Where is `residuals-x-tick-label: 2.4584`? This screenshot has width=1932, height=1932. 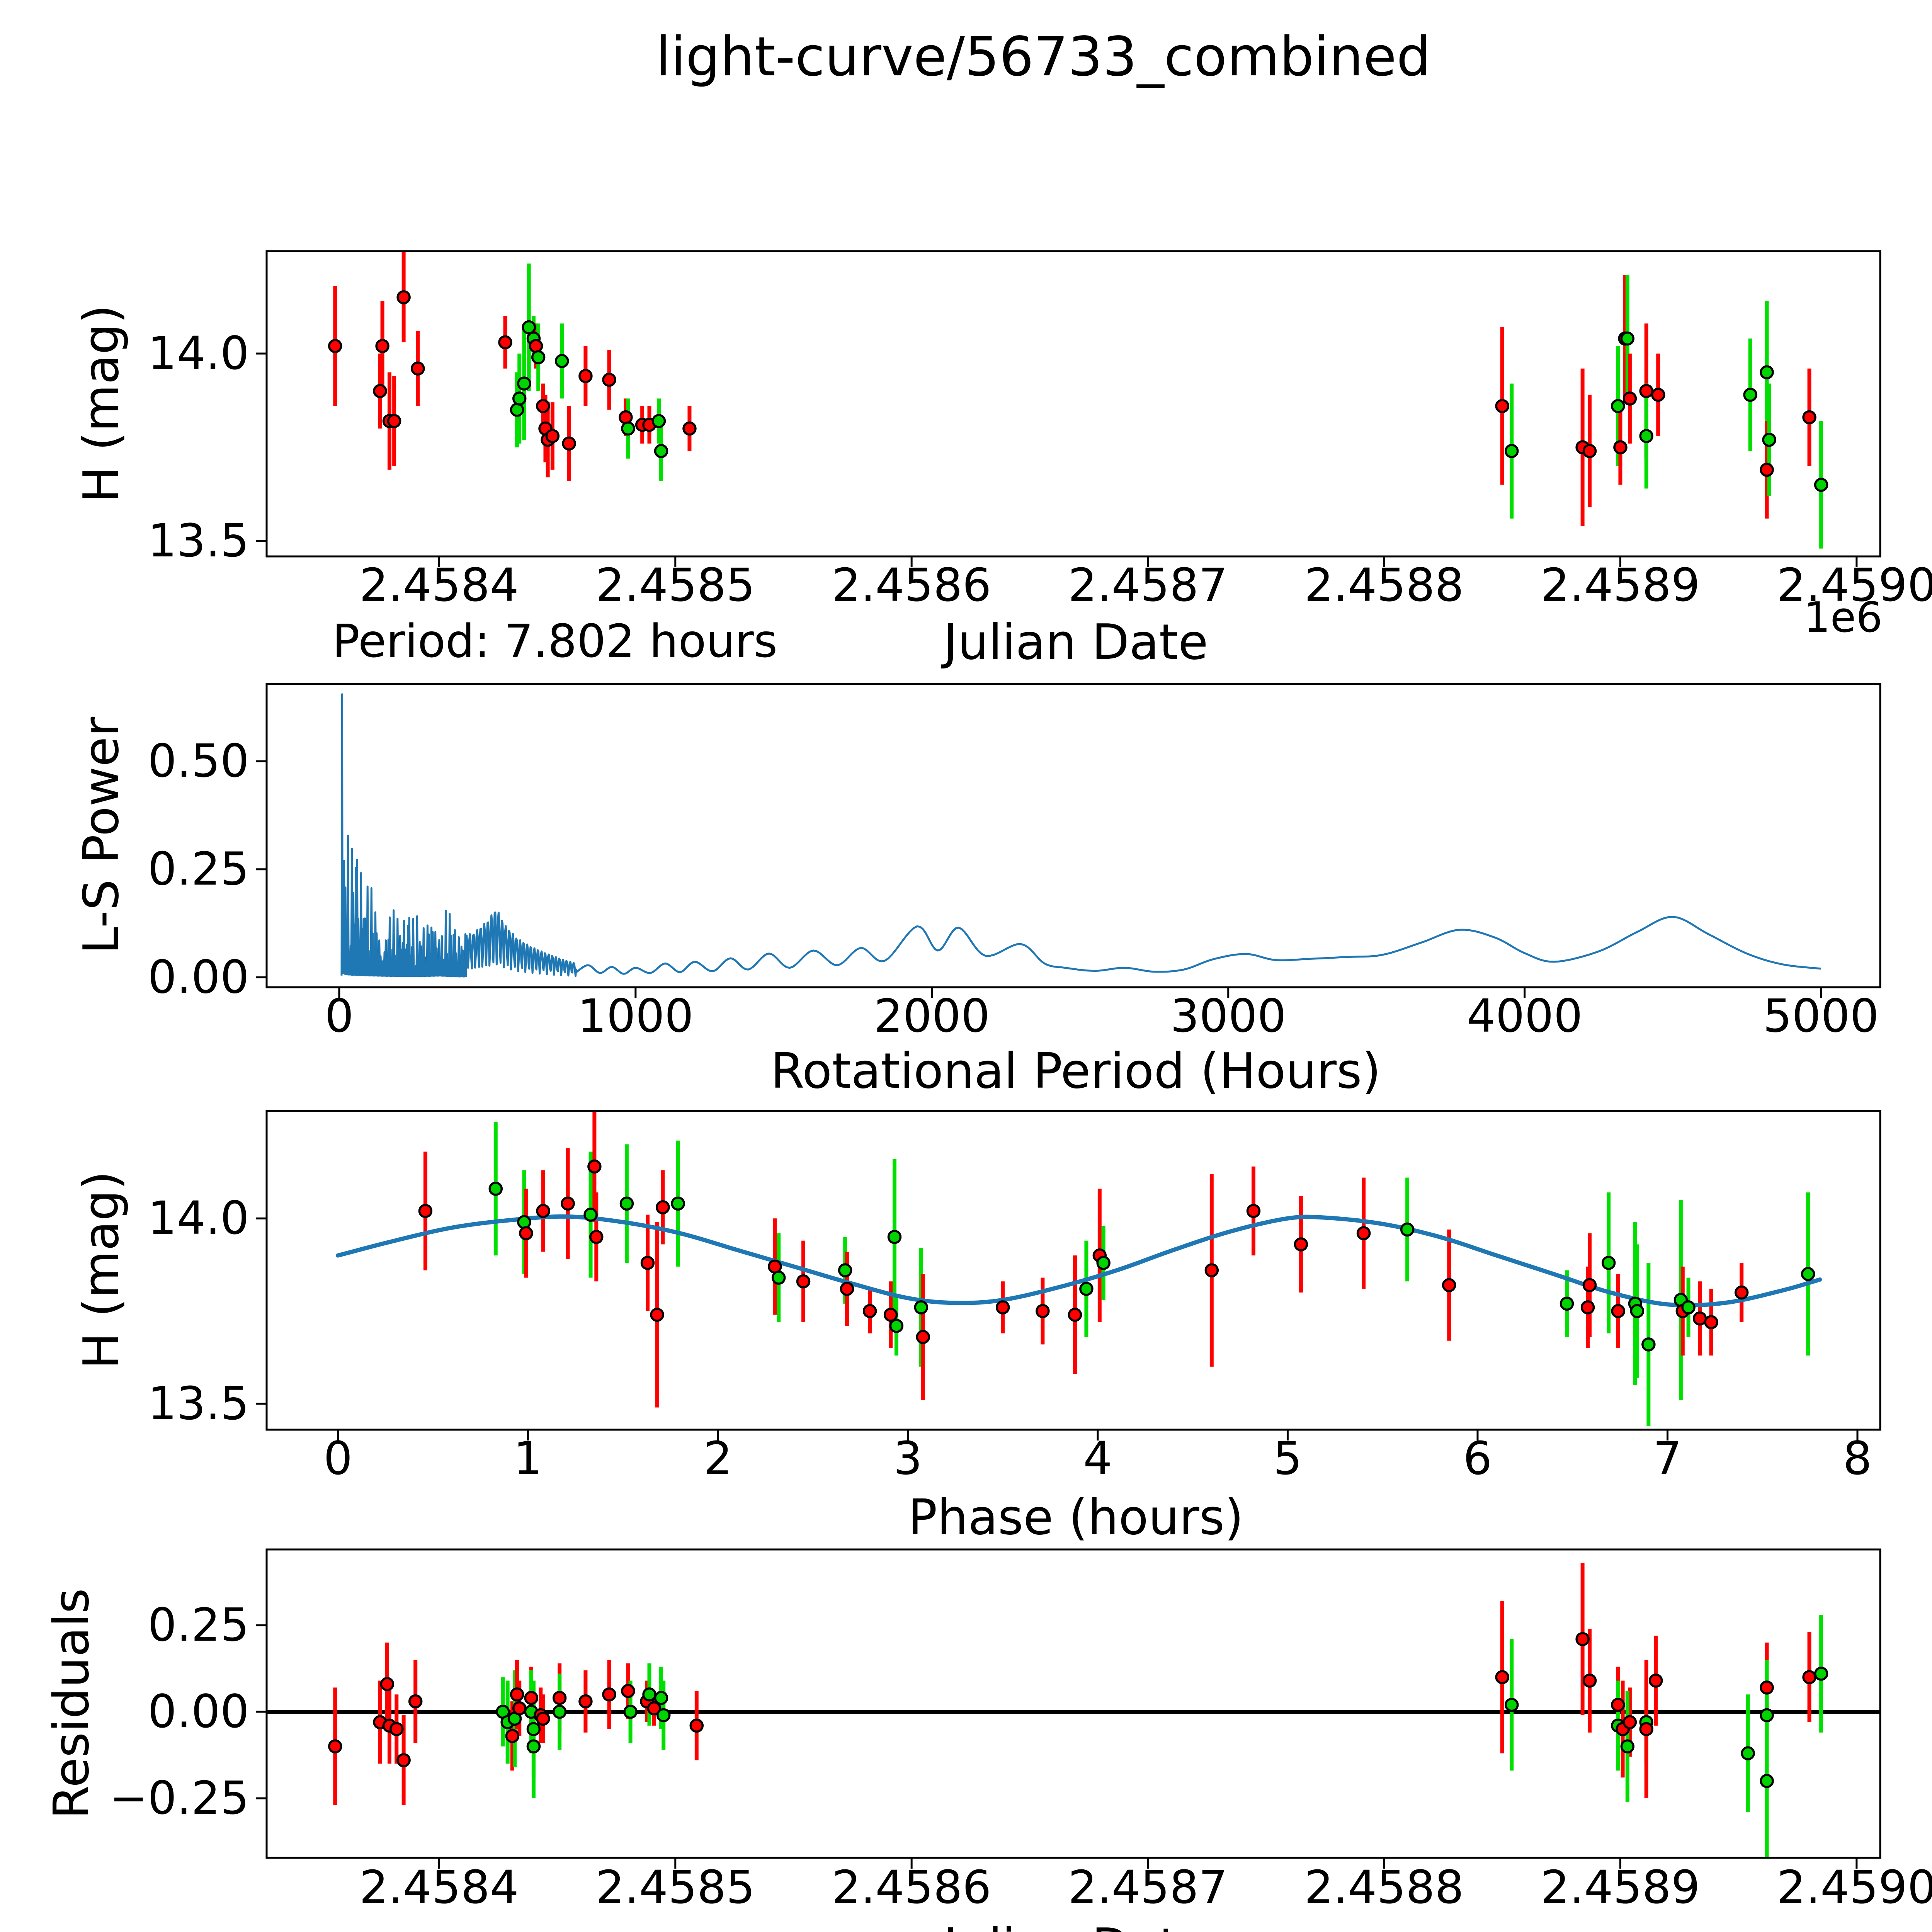
residuals-x-tick-label: 2.4584 is located at coordinates (439, 1887).